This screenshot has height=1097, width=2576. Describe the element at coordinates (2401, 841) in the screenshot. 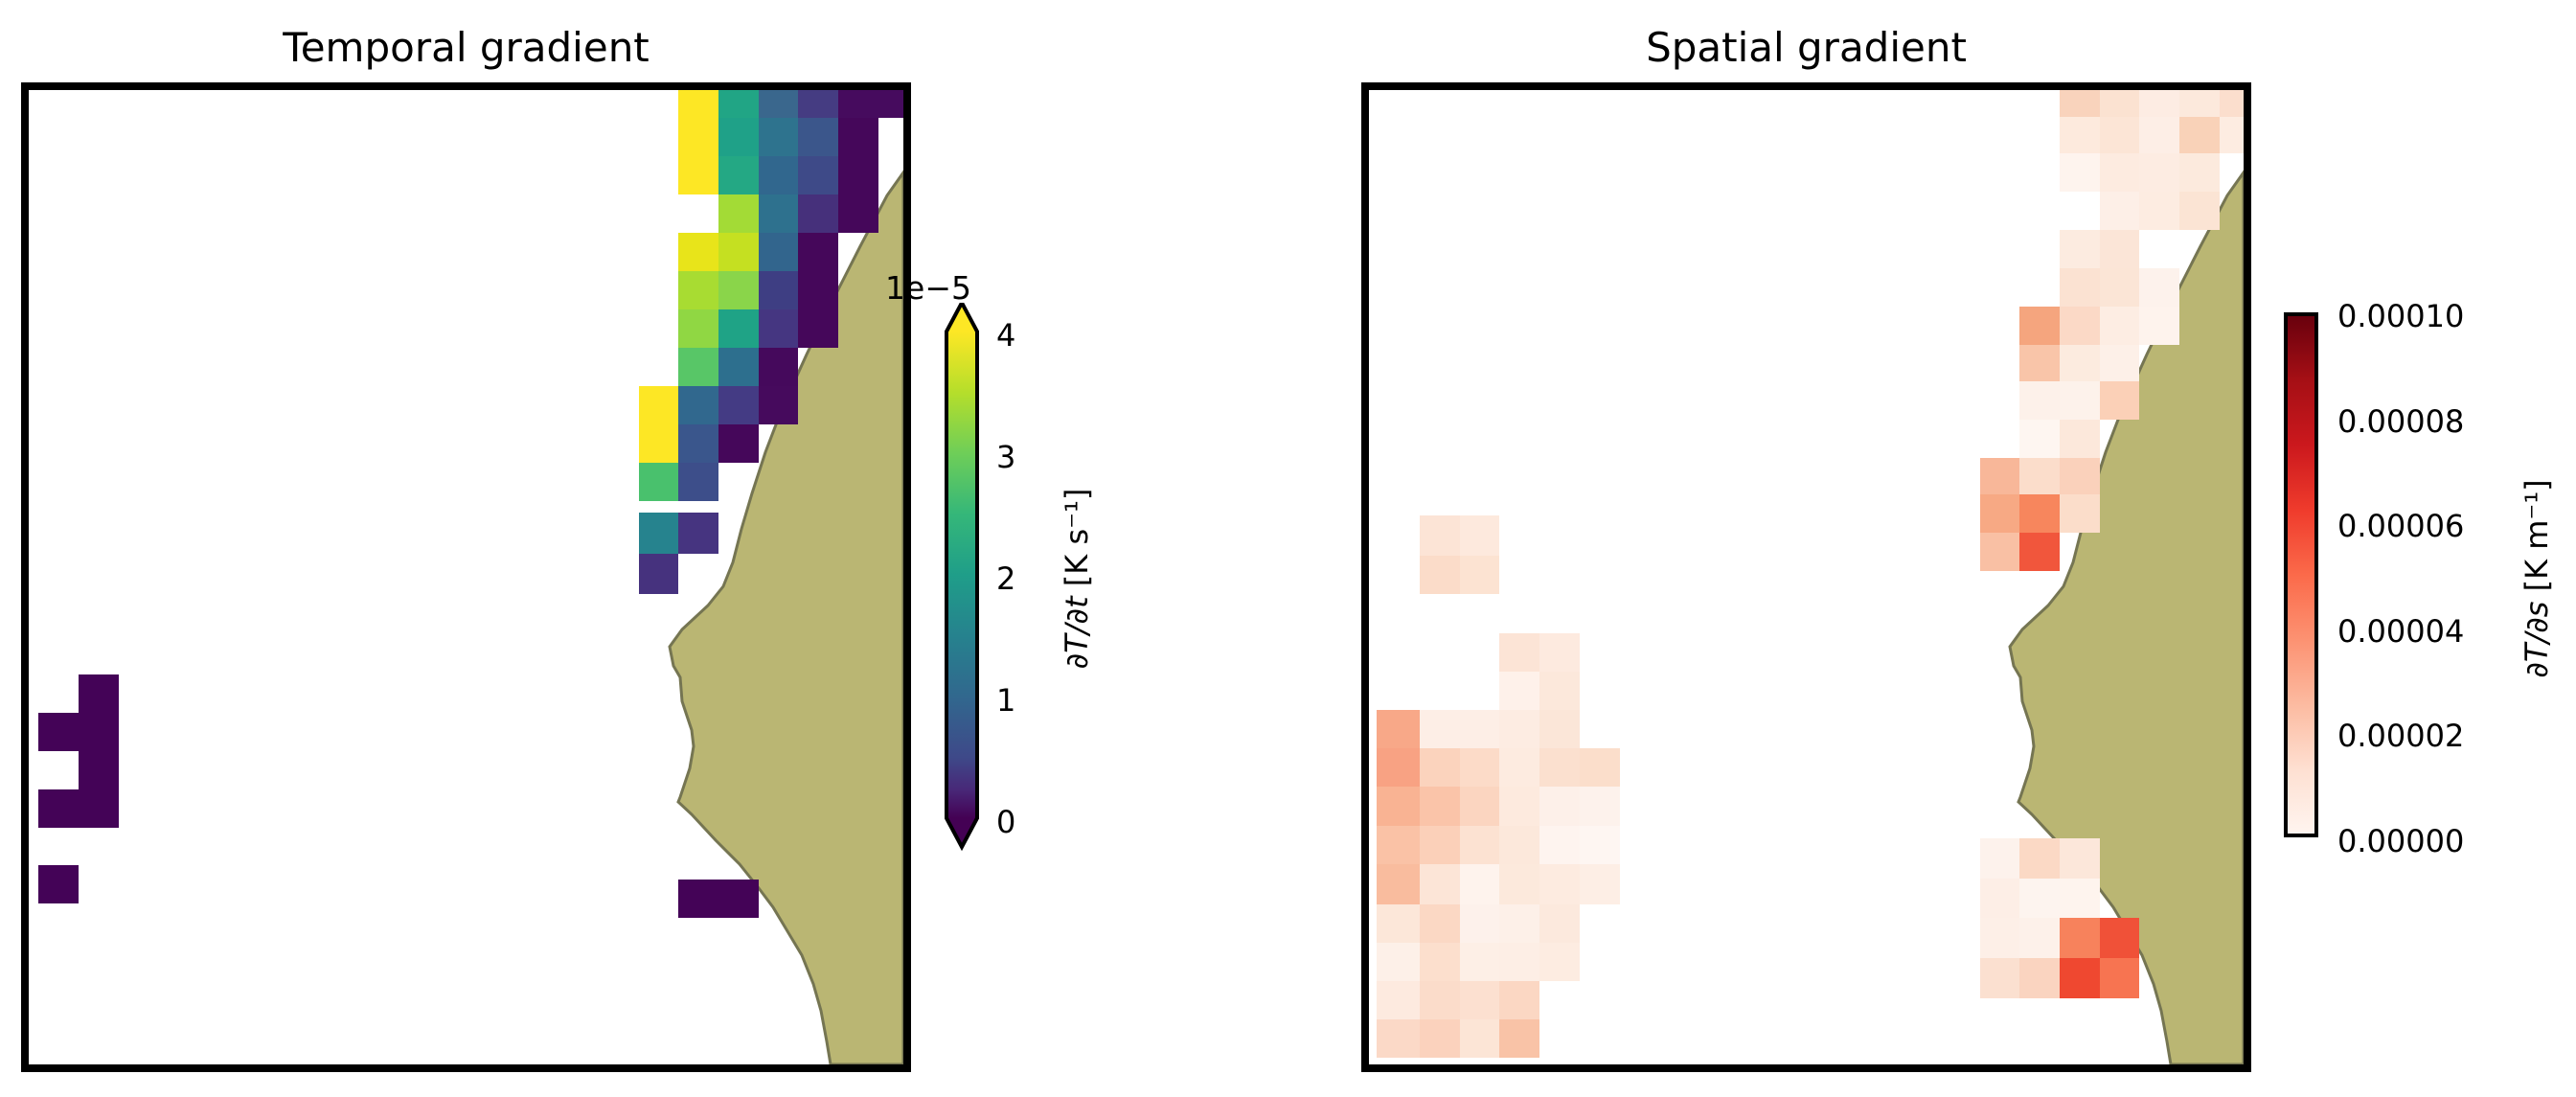

I see `colorbar-tick-label: 0.00000` at that location.